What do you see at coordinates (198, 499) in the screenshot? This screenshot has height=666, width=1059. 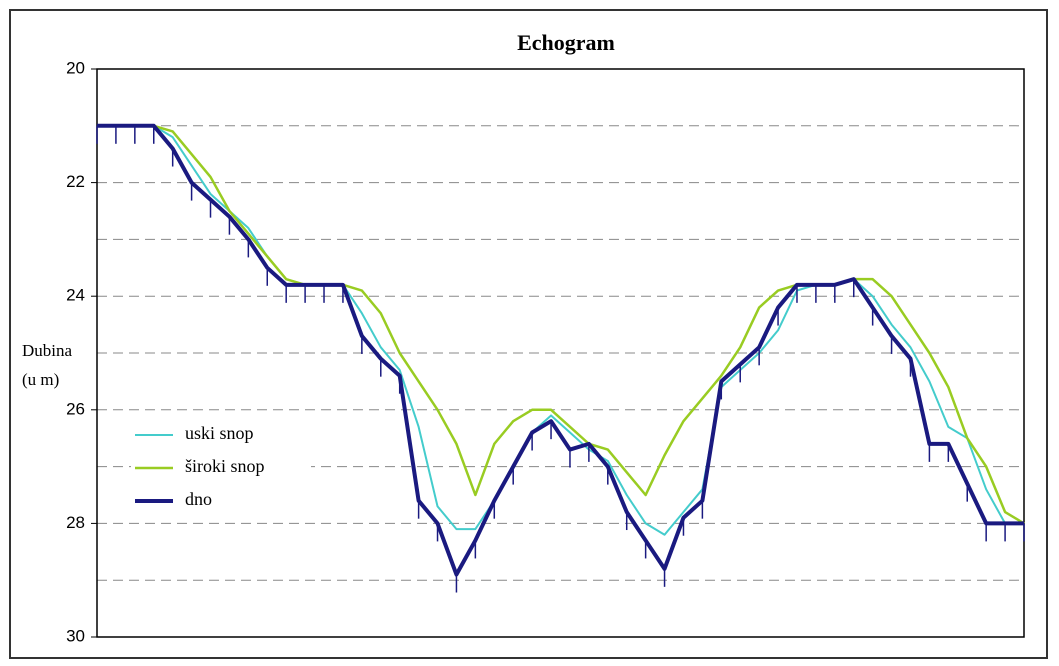 I see `legend-label: dno` at bounding box center [198, 499].